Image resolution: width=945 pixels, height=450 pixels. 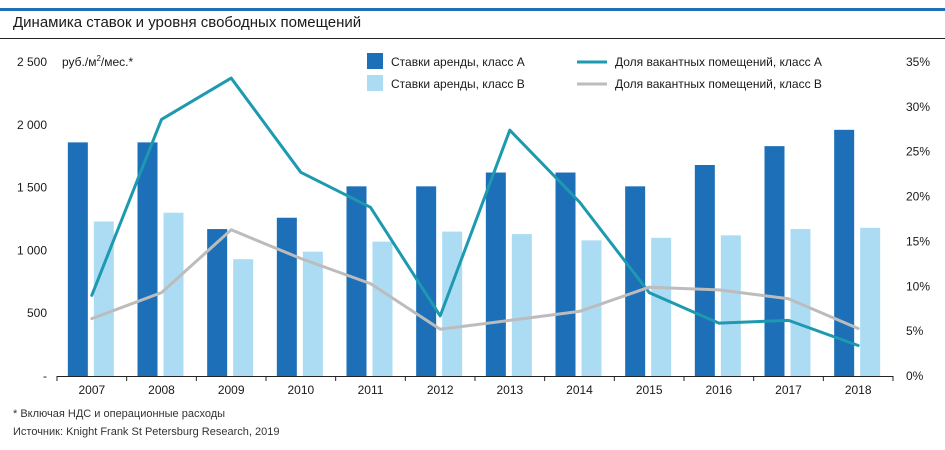 What do you see at coordinates (98, 61) in the screenshot?
I see `y-left-unit-label: руб./м2/мес.*` at bounding box center [98, 61].